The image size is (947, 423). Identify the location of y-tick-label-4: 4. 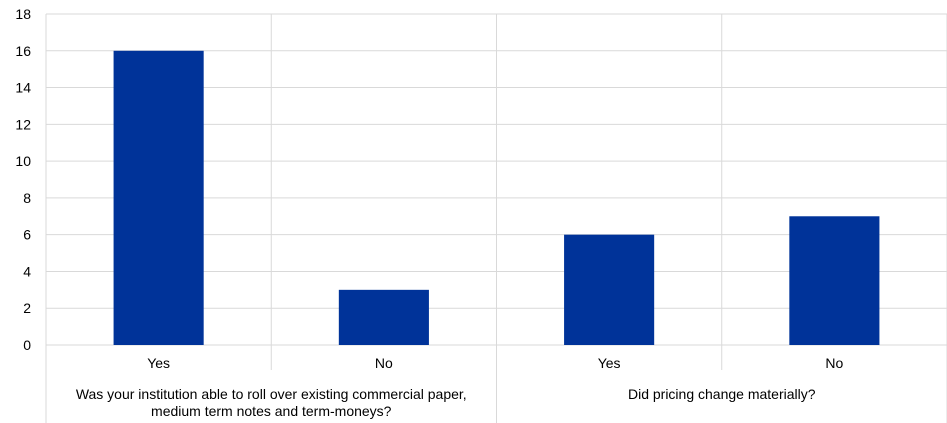
(27, 271).